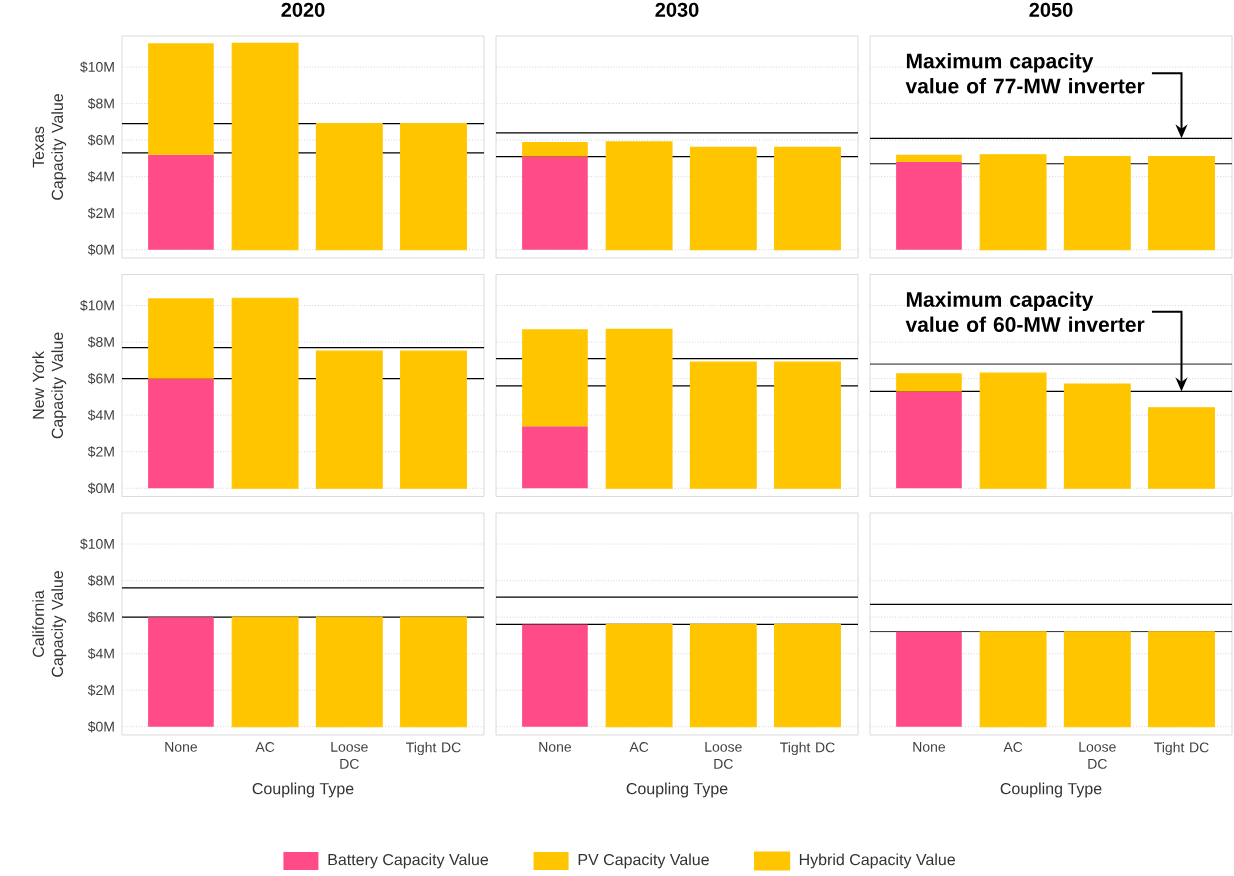  I want to click on y-axis-title: Texas Capacity Value, so click(49, 147).